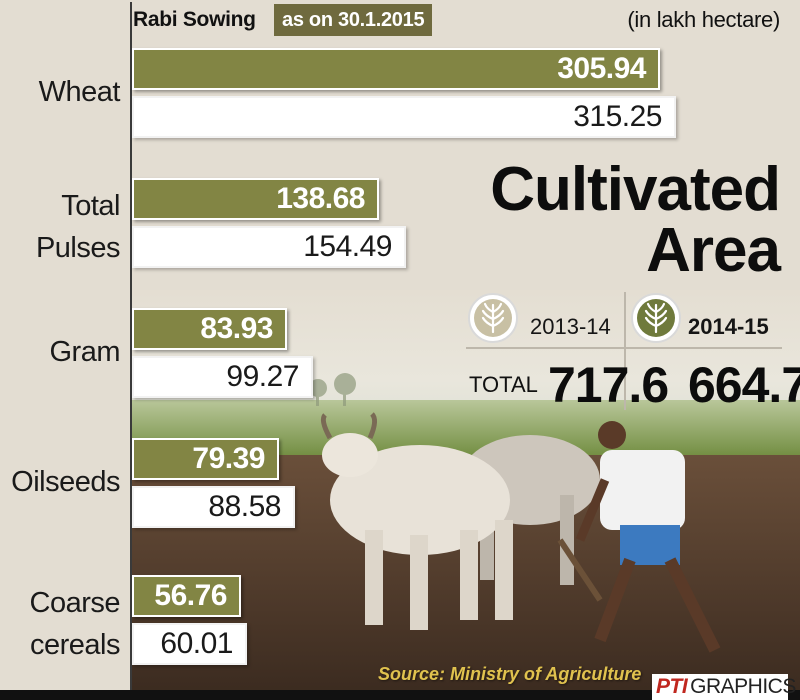  I want to click on header-title: Rabi Sowing, so click(194, 19).